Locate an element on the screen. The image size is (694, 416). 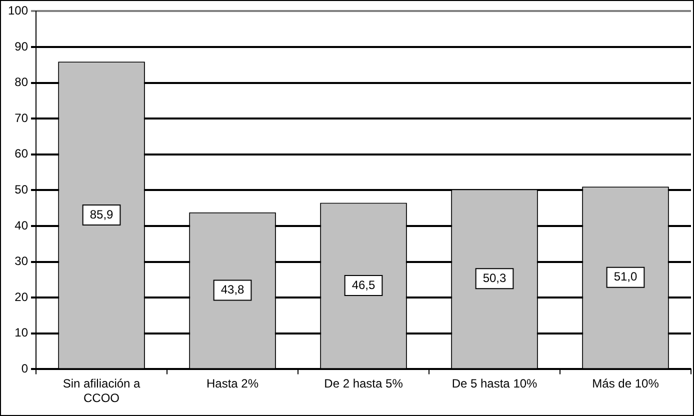
x-tick-label: Más de 10% is located at coordinates (626, 383).